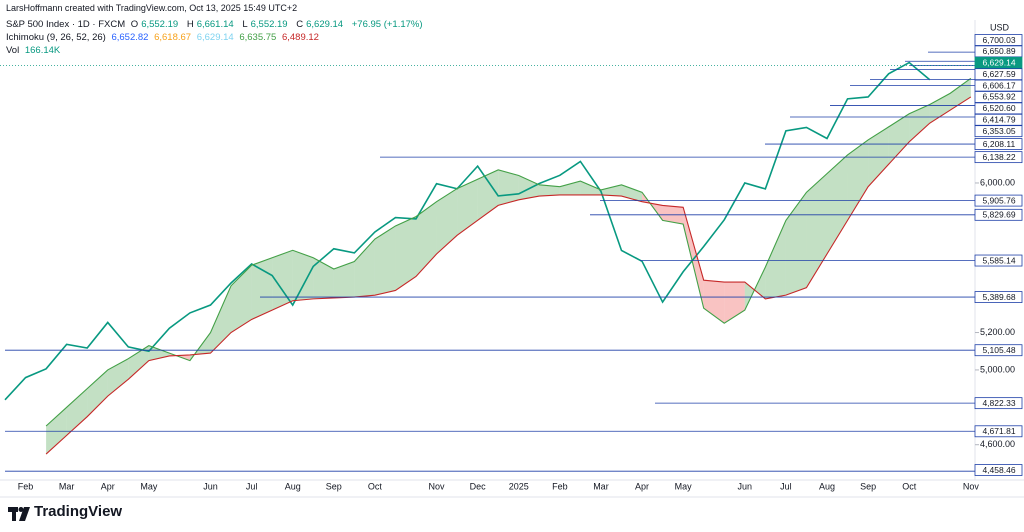 This screenshot has width=1024, height=532. Describe the element at coordinates (269, 24) in the screenshot. I see `ohlc-value: 6,552.19` at that location.